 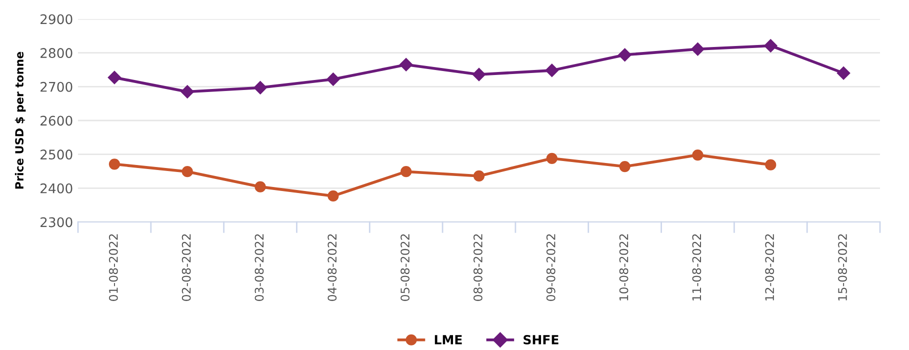 I want to click on y-axis-title: Price USD $ per tonne, so click(x=20, y=120).